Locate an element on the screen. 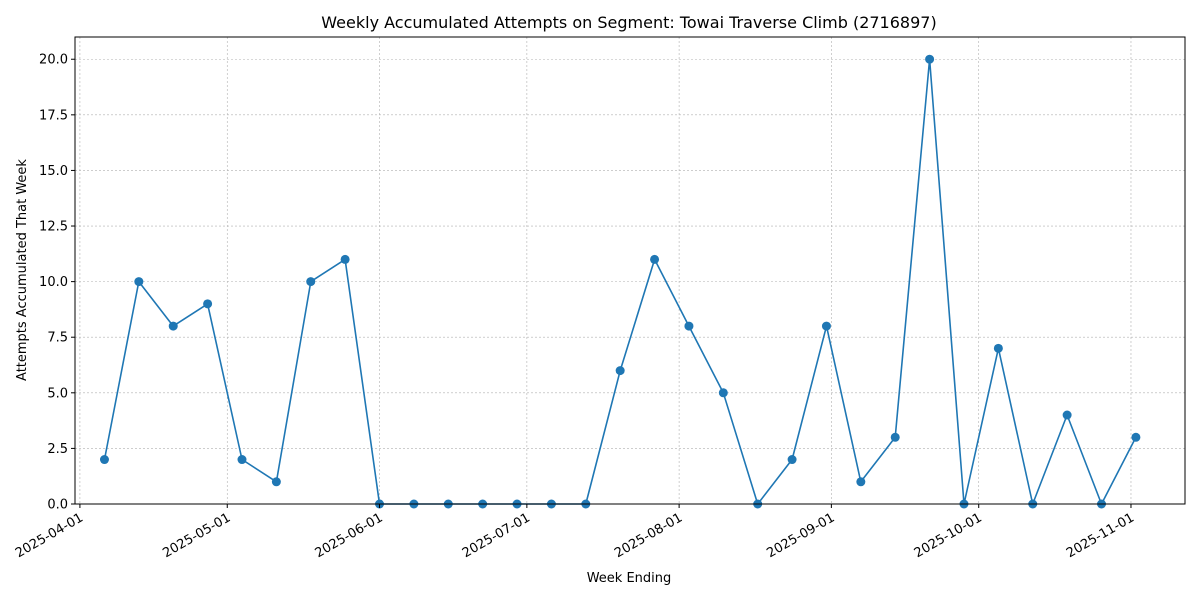 This screenshot has width=1200, height=600. y-tick-label: 15.0 is located at coordinates (53, 171).